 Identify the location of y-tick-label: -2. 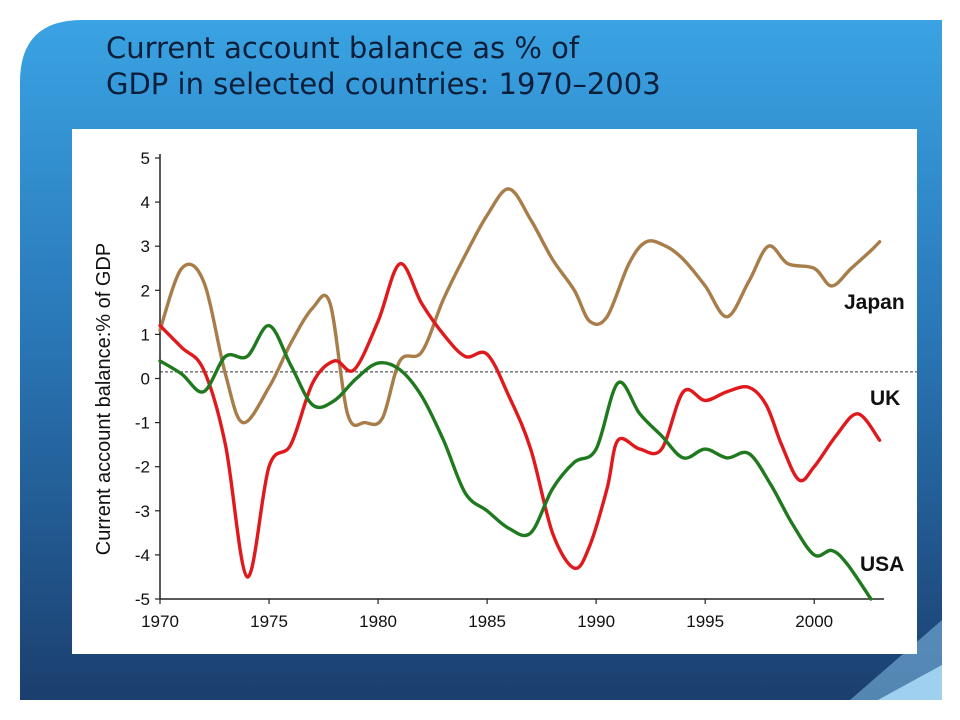
(142, 467).